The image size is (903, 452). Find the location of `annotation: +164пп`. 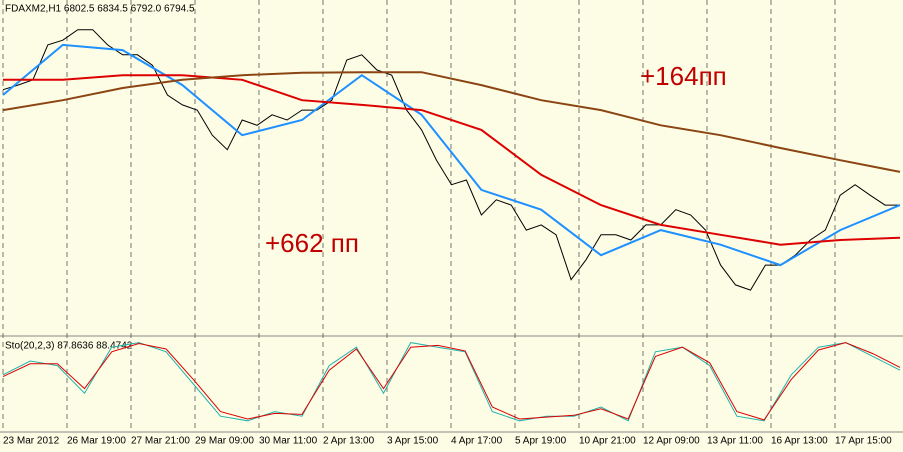

annotation: +164пп is located at coordinates (683, 76).